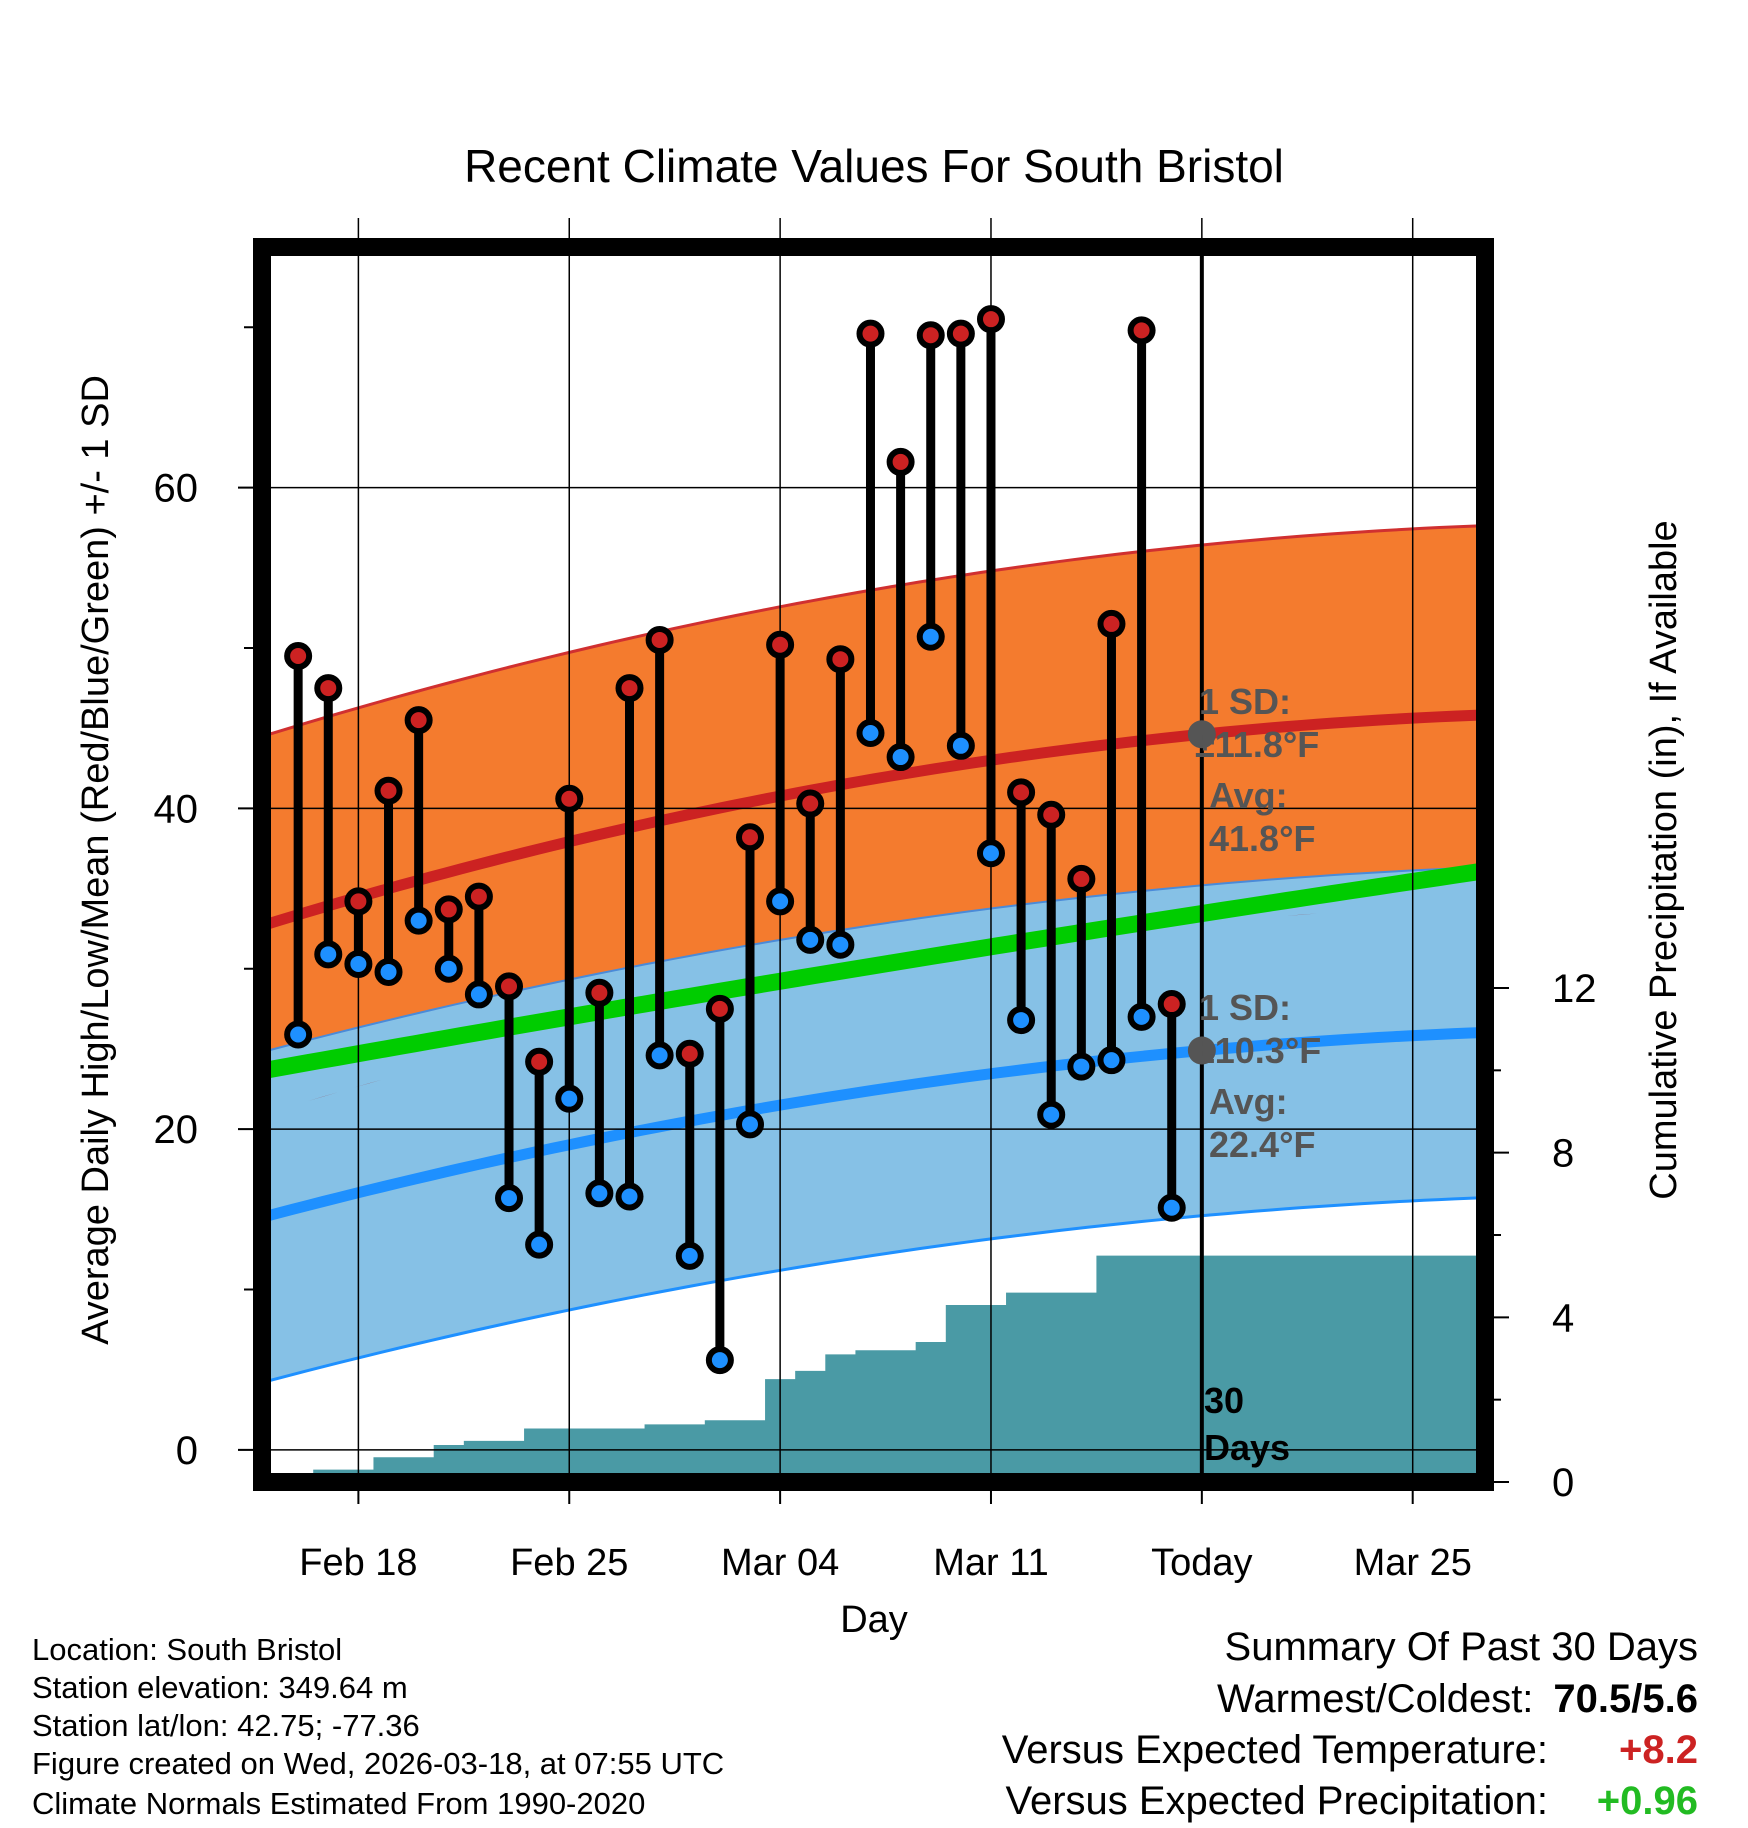 Image resolution: width=1748 pixels, height=1828 pixels. What do you see at coordinates (1245, 701) in the screenshot?
I see `high-sd-label: 1 SD:` at bounding box center [1245, 701].